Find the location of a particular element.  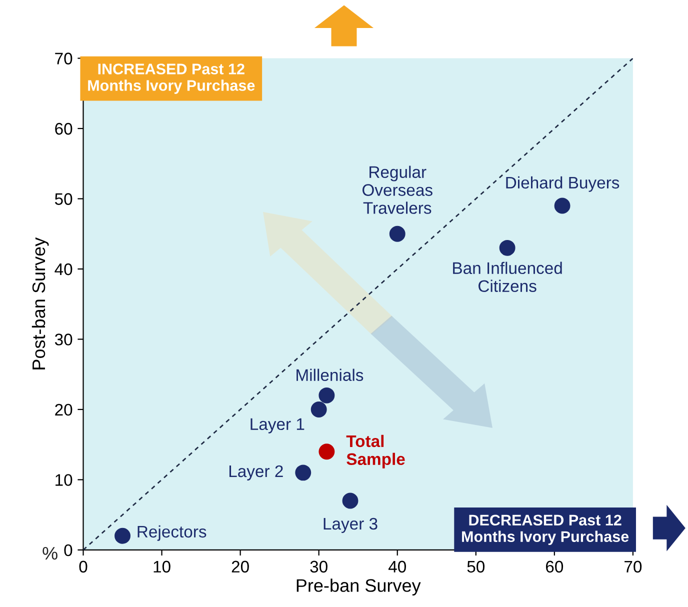

annotation: INCREASED Past 12 Months Ivory Purchase is located at coordinates (171, 79).